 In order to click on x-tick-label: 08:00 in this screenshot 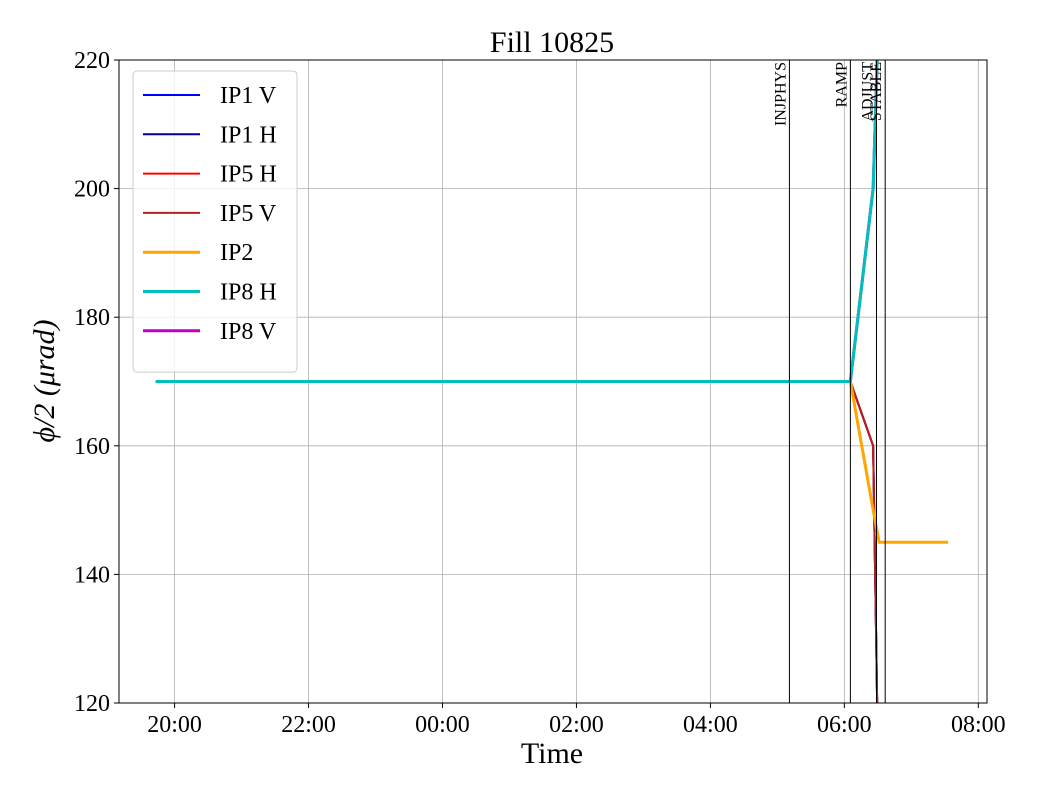, I will do `click(978, 725)`.